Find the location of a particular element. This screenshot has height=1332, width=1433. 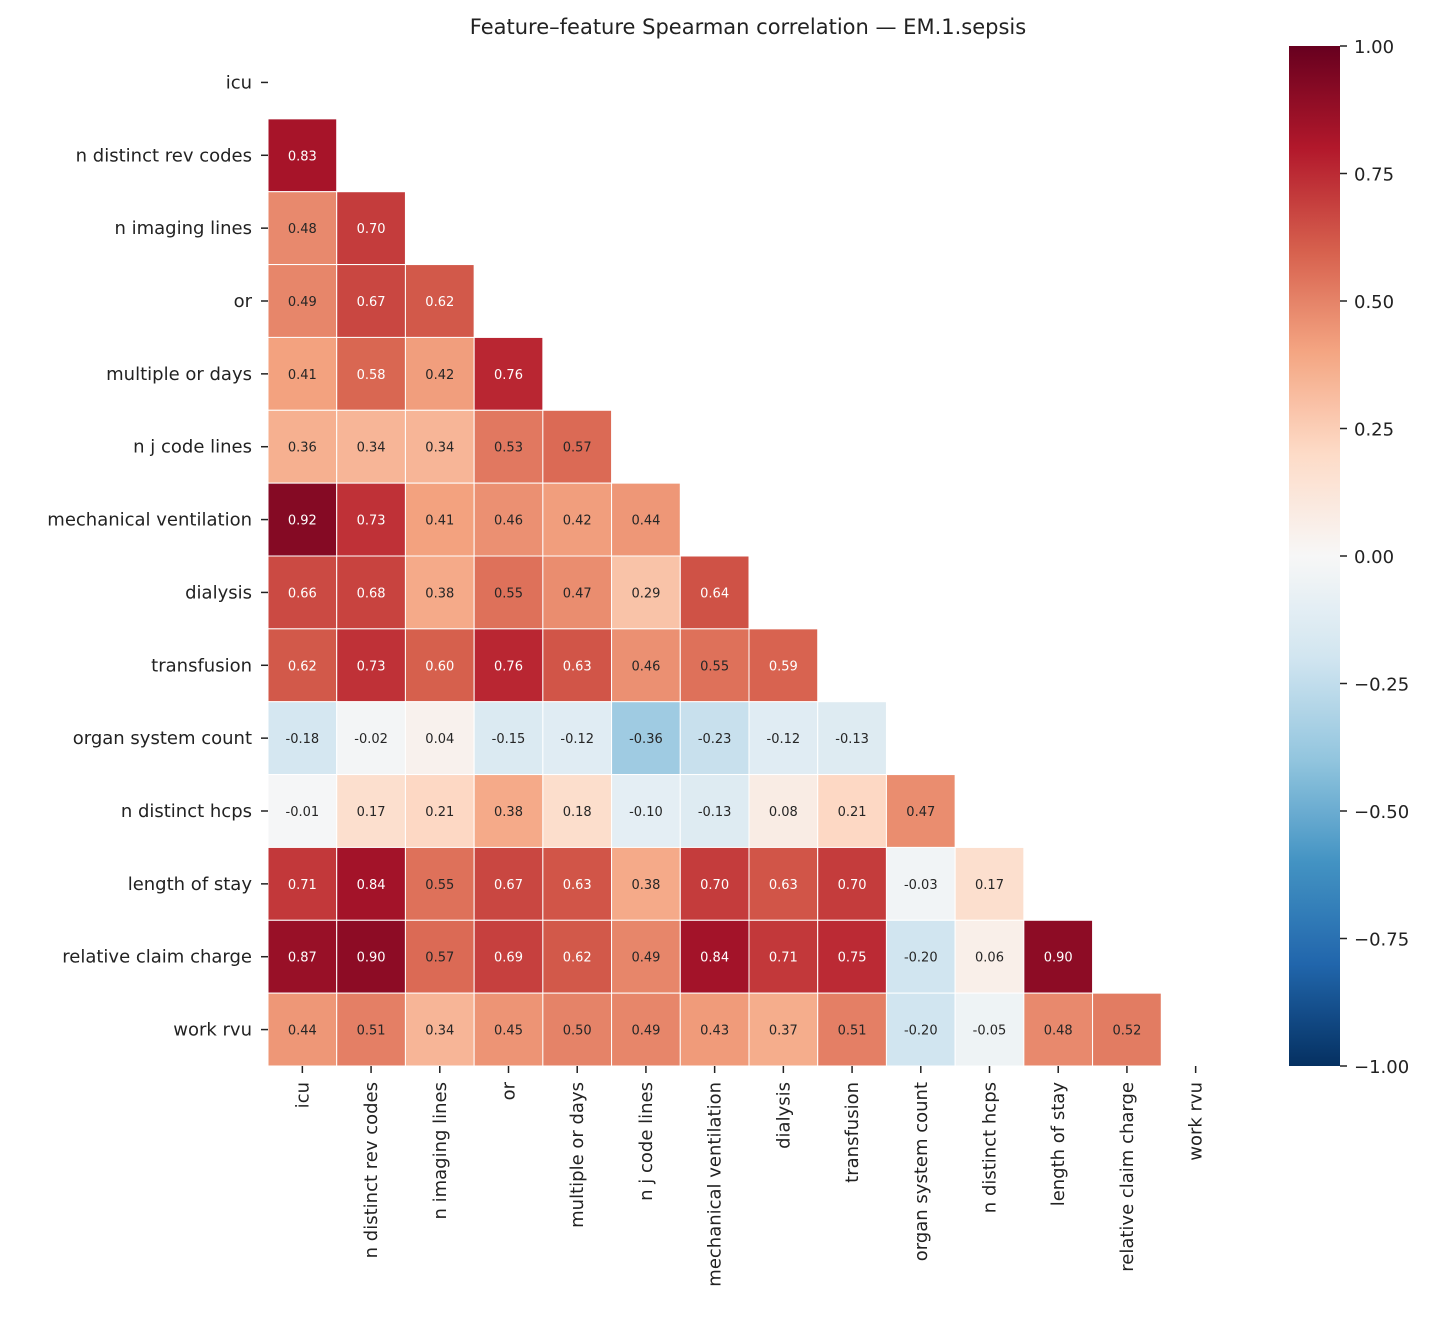

cell-annotation: 0.52 is located at coordinates (1126, 1031).